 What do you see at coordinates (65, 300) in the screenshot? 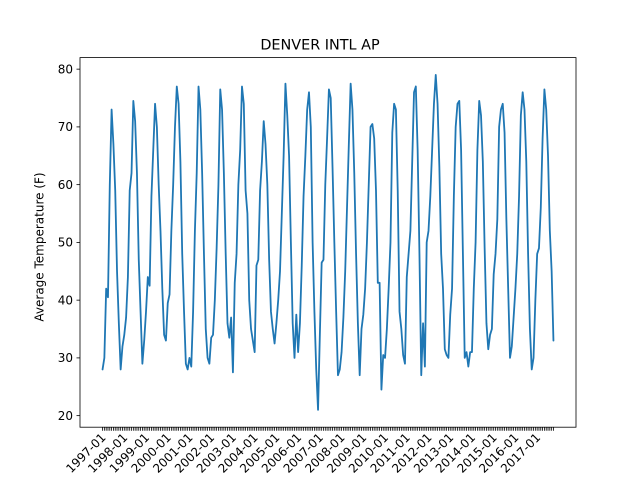
I see `y-tick-label: 40` at bounding box center [65, 300].